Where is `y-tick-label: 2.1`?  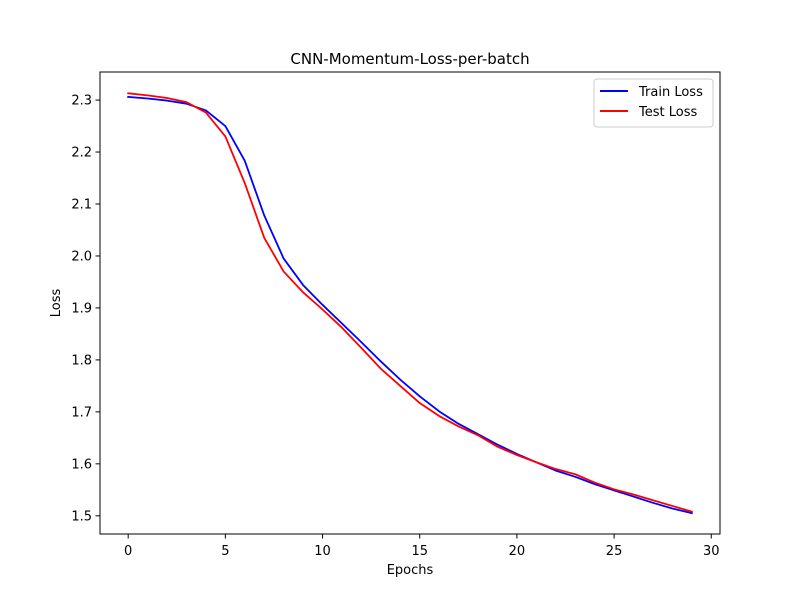 y-tick-label: 2.1 is located at coordinates (81, 205).